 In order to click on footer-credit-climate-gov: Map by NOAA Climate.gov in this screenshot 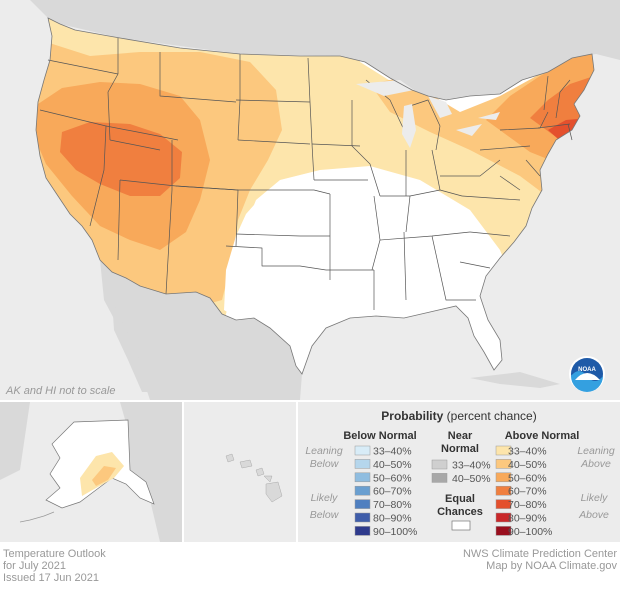, I will do `click(551, 566)`.